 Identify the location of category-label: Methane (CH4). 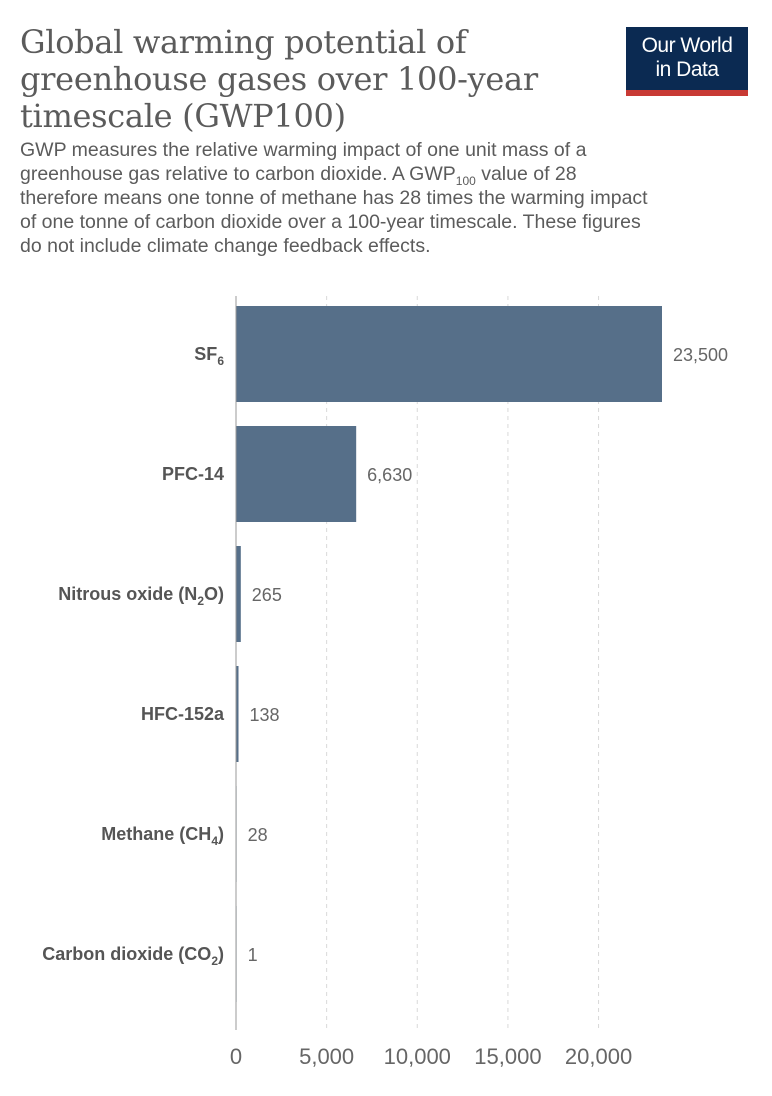
(162, 836).